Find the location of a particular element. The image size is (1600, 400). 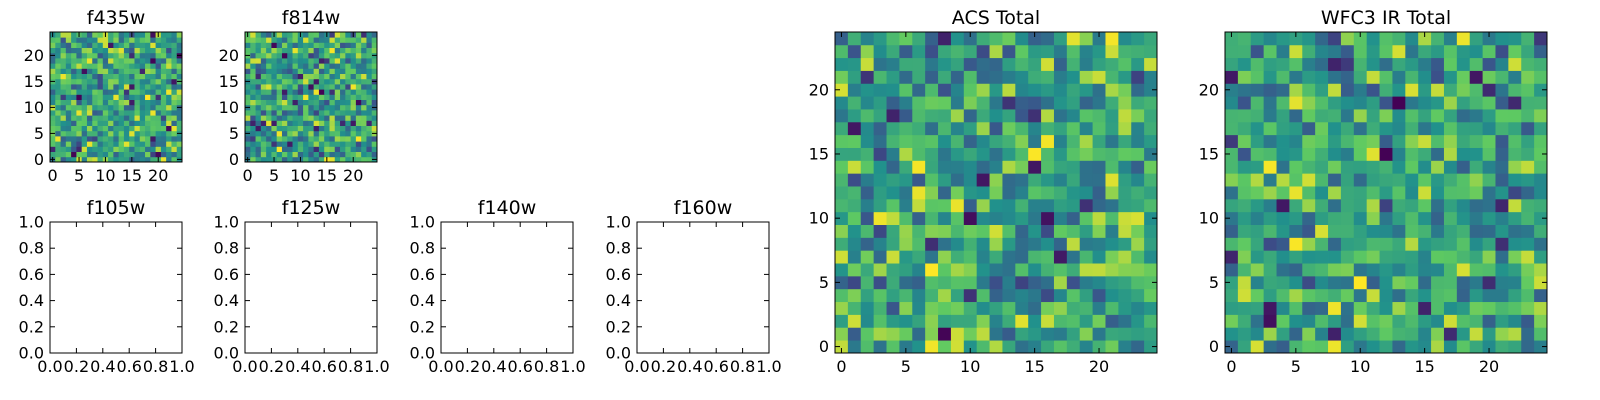

y-tick-label: 15 is located at coordinates (229, 81).